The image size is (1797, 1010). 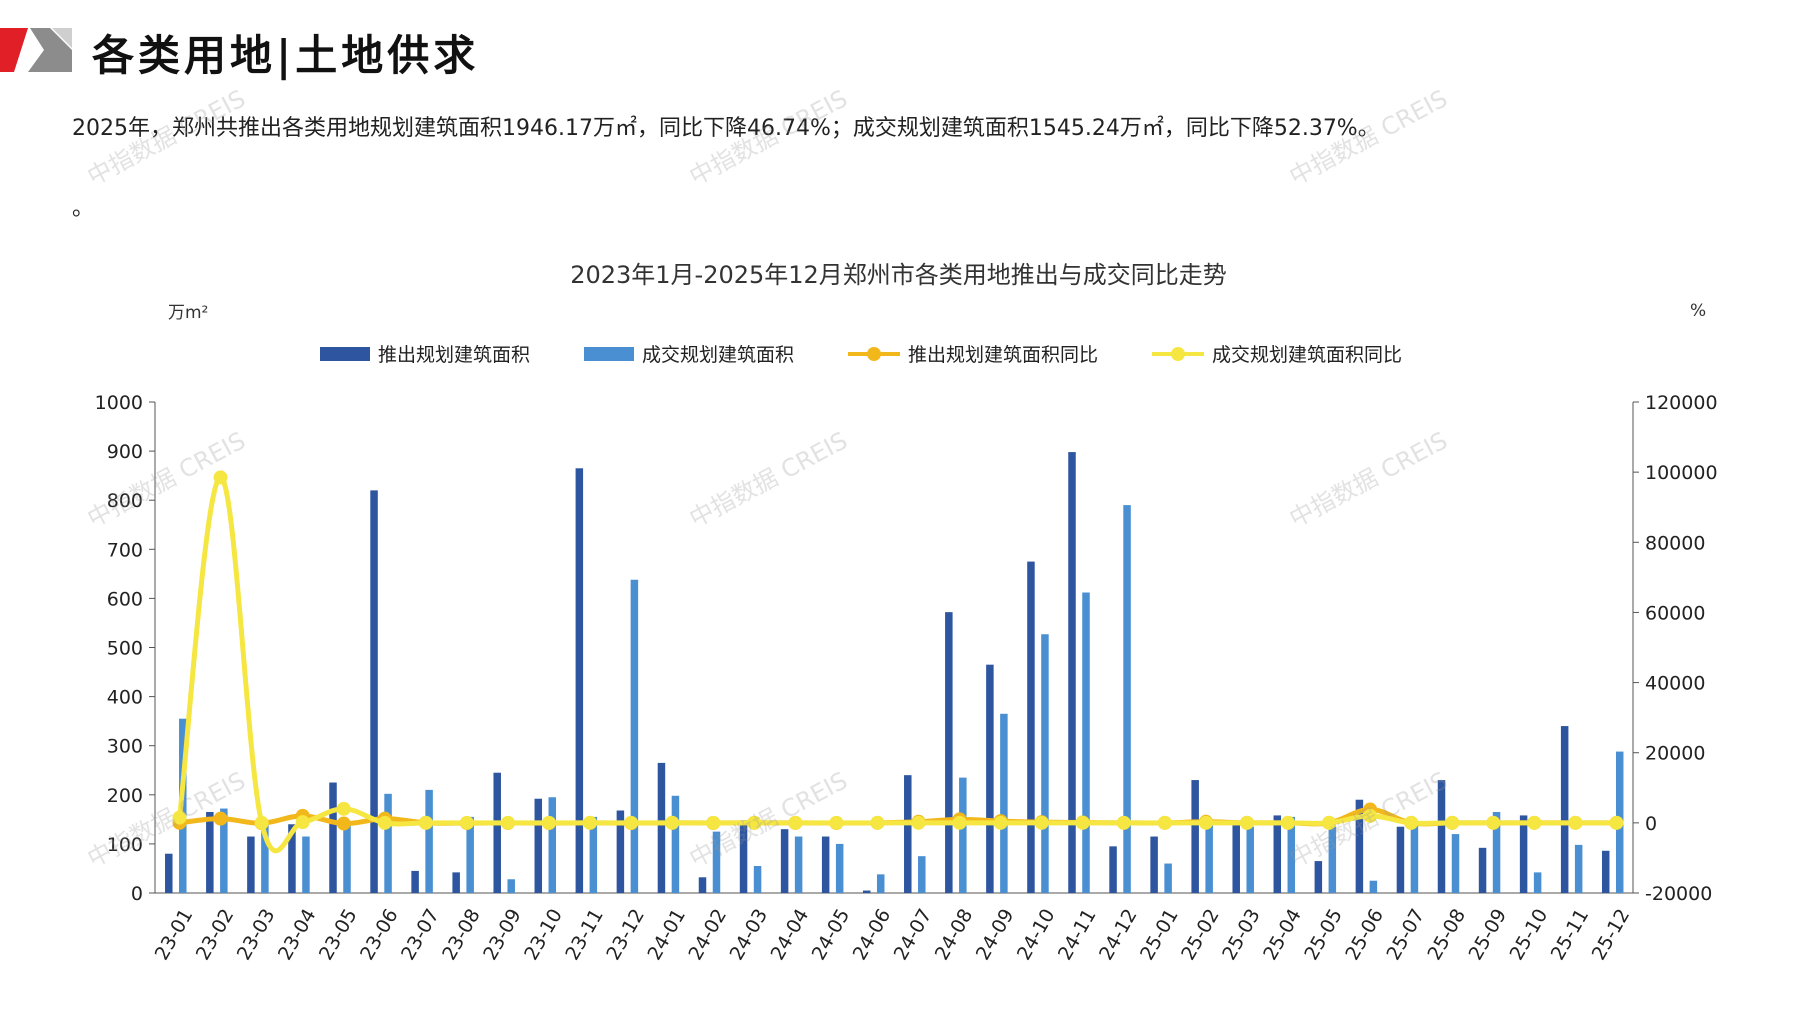 I want to click on legend-item-deal-yoy: 成交规划建筑面积同比, so click(x=1277, y=353).